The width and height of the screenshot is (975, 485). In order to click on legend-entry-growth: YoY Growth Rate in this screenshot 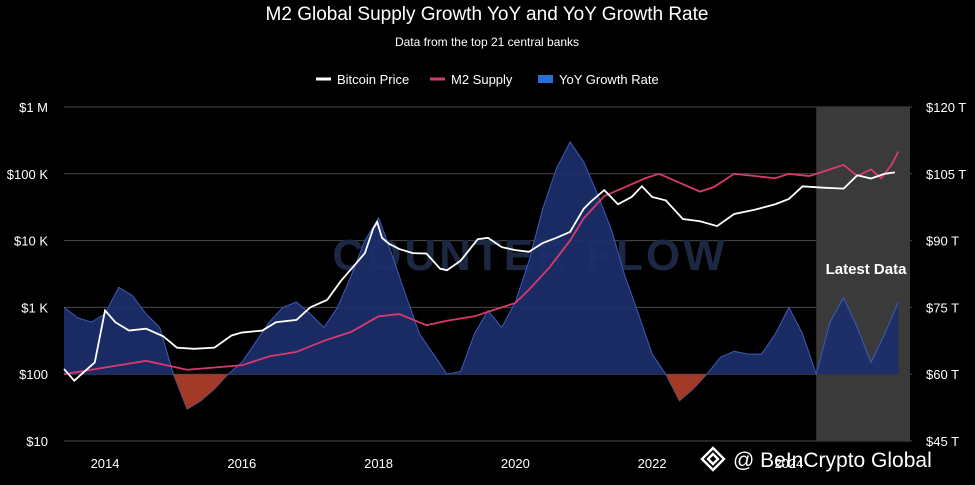, I will do `click(609, 79)`.